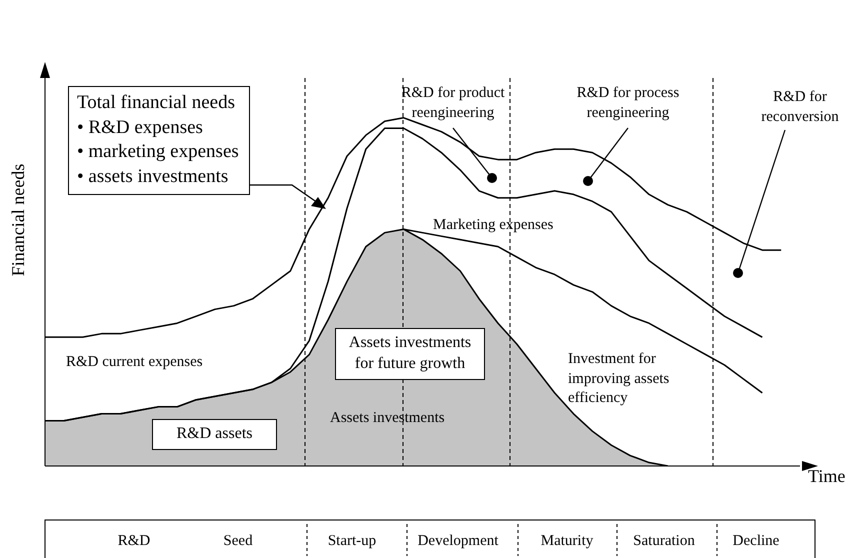  Describe the element at coordinates (756, 541) in the screenshot. I see `text: Decline` at that location.